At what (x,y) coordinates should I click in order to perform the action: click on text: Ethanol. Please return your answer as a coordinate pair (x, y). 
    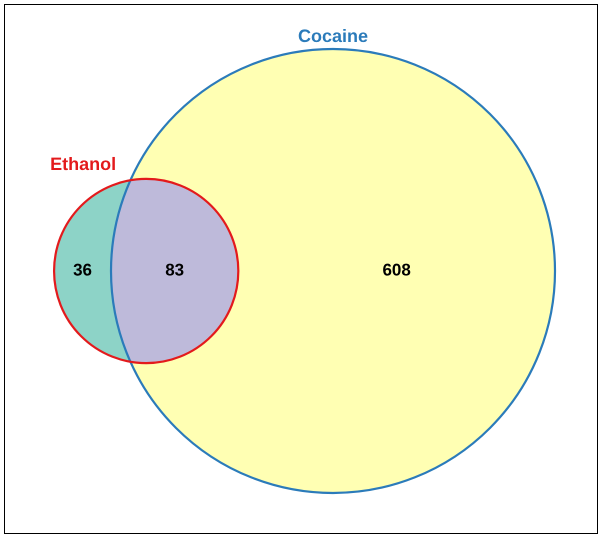
    Looking at the image, I should click on (83, 164).